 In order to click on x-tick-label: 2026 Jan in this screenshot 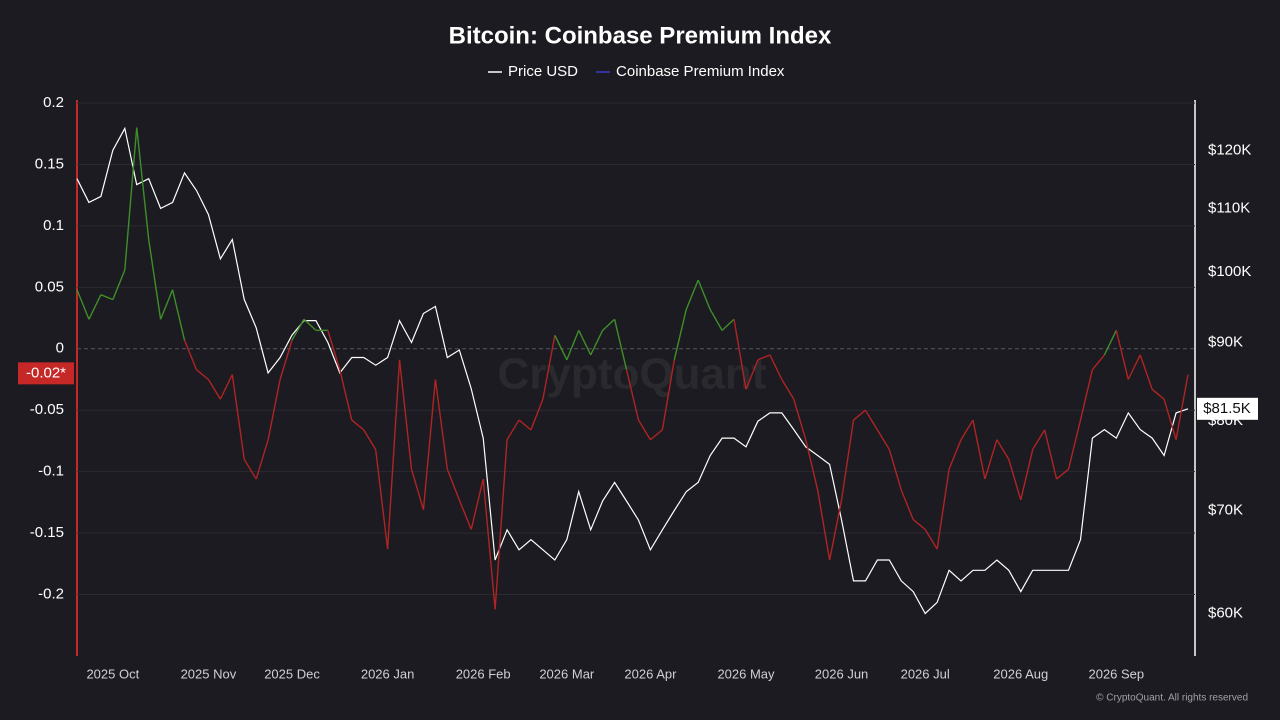, I will do `click(388, 673)`.